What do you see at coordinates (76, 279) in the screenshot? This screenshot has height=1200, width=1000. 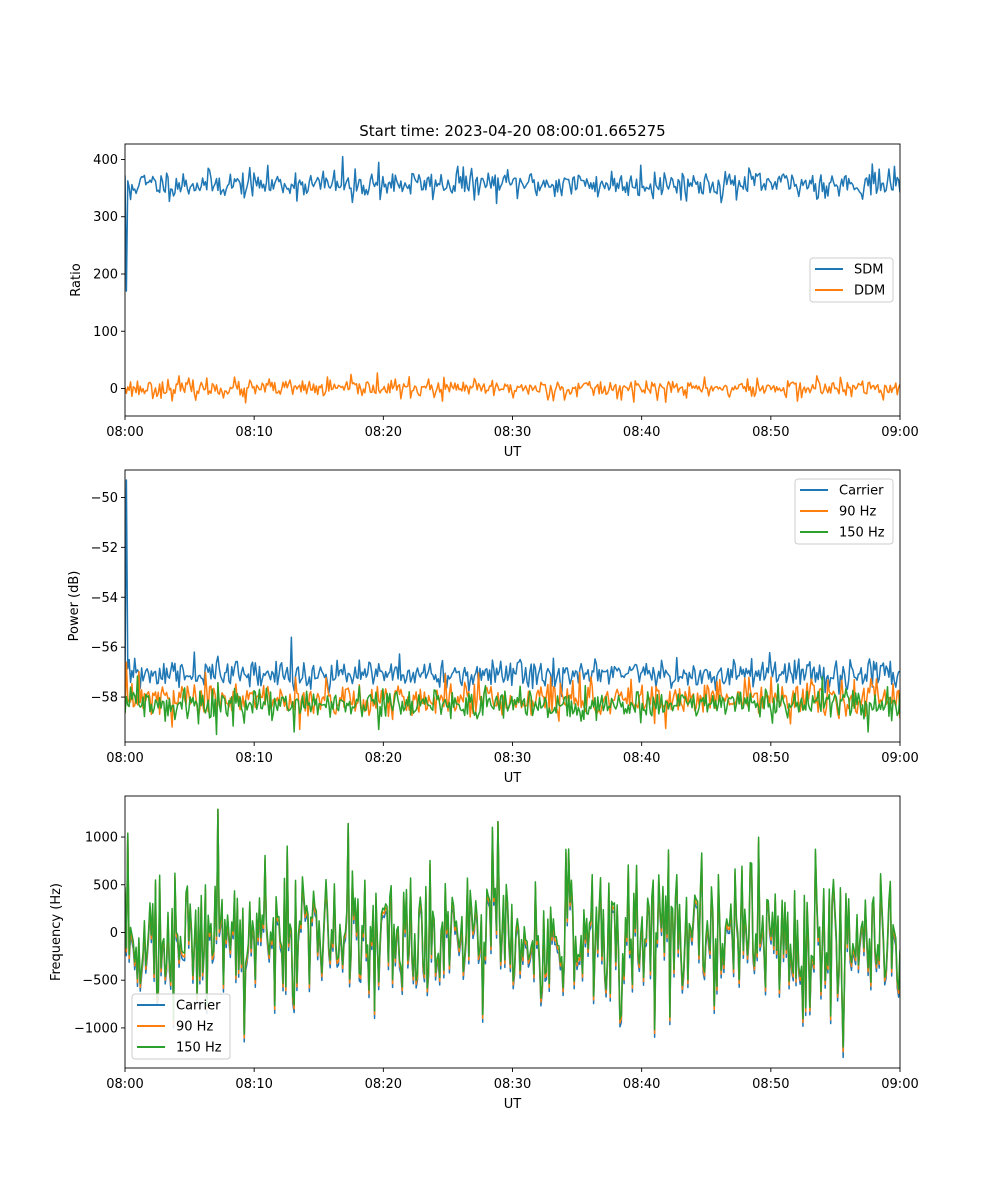 I see `y-axis-label: Ratio` at bounding box center [76, 279].